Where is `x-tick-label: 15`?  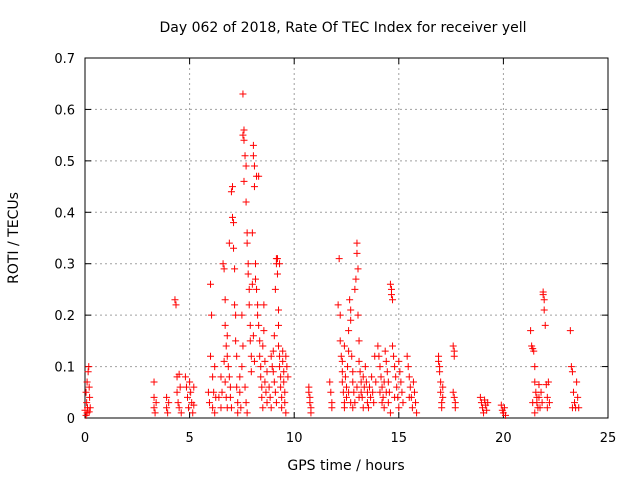 x-tick-label: 15 is located at coordinates (399, 438).